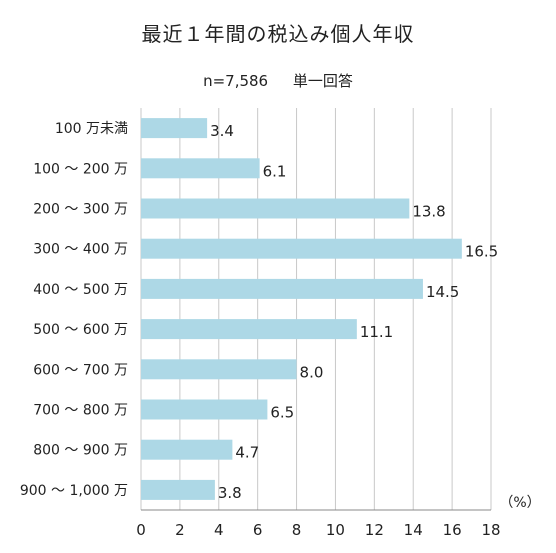 This screenshot has width=556, height=553. Describe the element at coordinates (180, 530) in the screenshot. I see `x-tick-label: 2` at that location.